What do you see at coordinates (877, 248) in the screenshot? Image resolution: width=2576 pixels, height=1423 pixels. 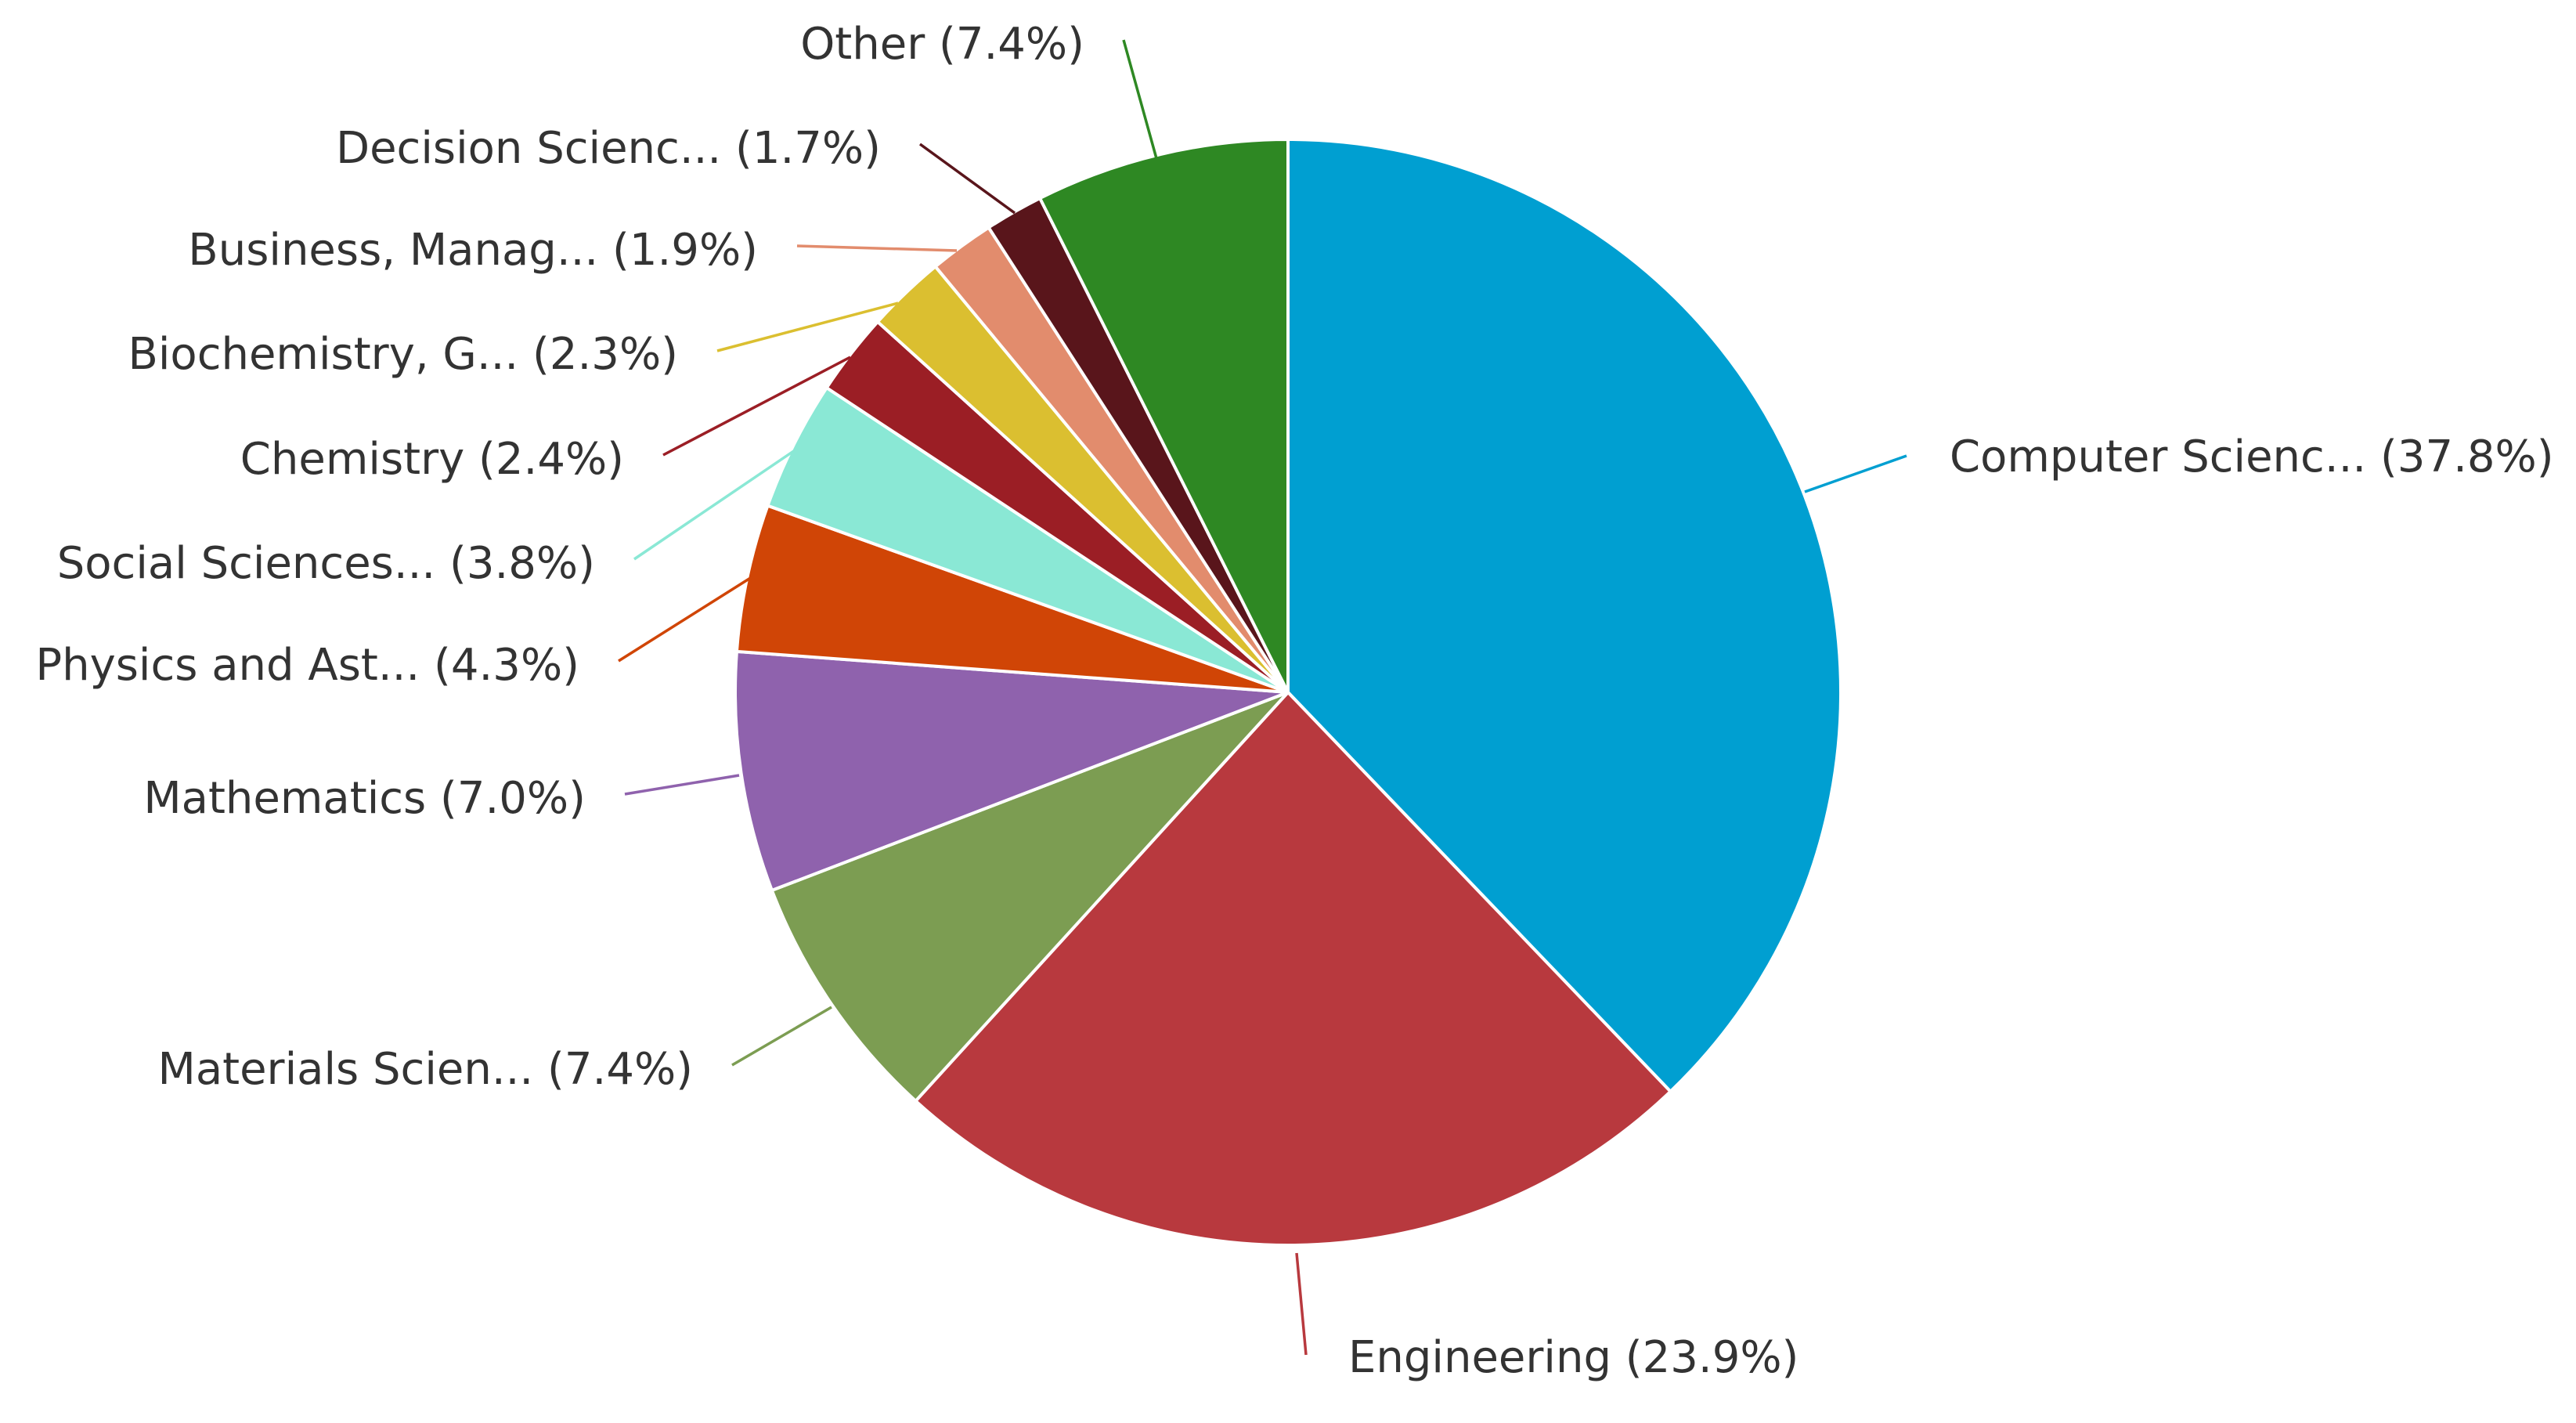 I see `leader-line-business-manag` at bounding box center [877, 248].